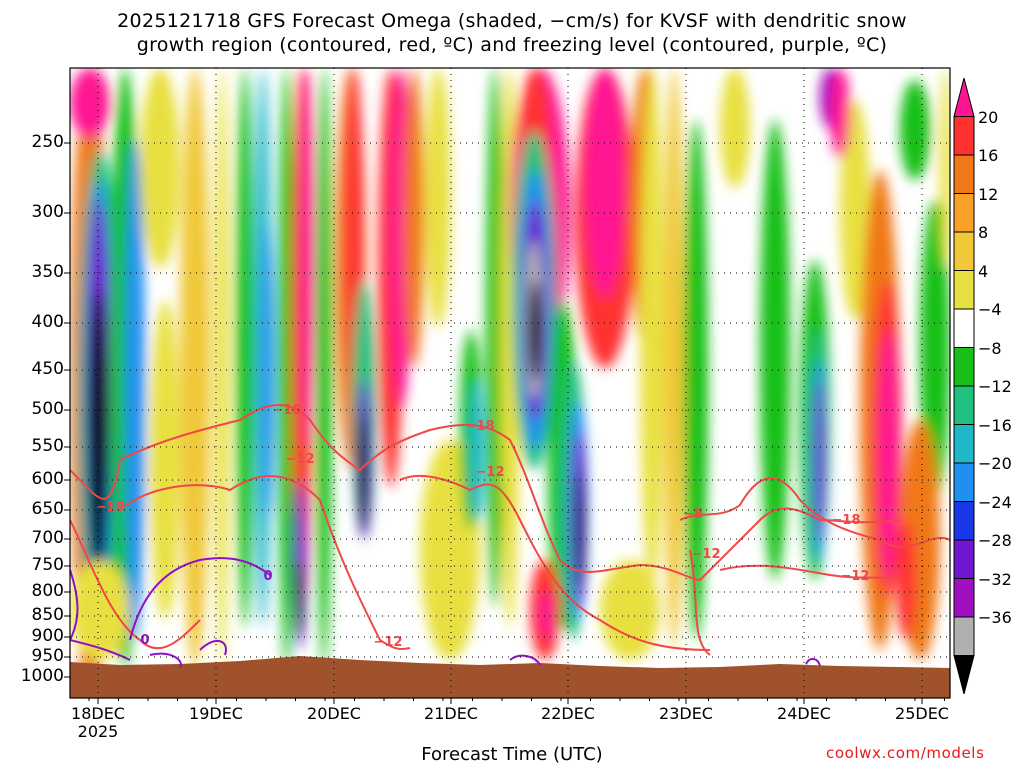 Image resolution: width=1024 pixels, height=768 pixels. Describe the element at coordinates (988, 155) in the screenshot. I see `colorbar-label: 16` at that location.